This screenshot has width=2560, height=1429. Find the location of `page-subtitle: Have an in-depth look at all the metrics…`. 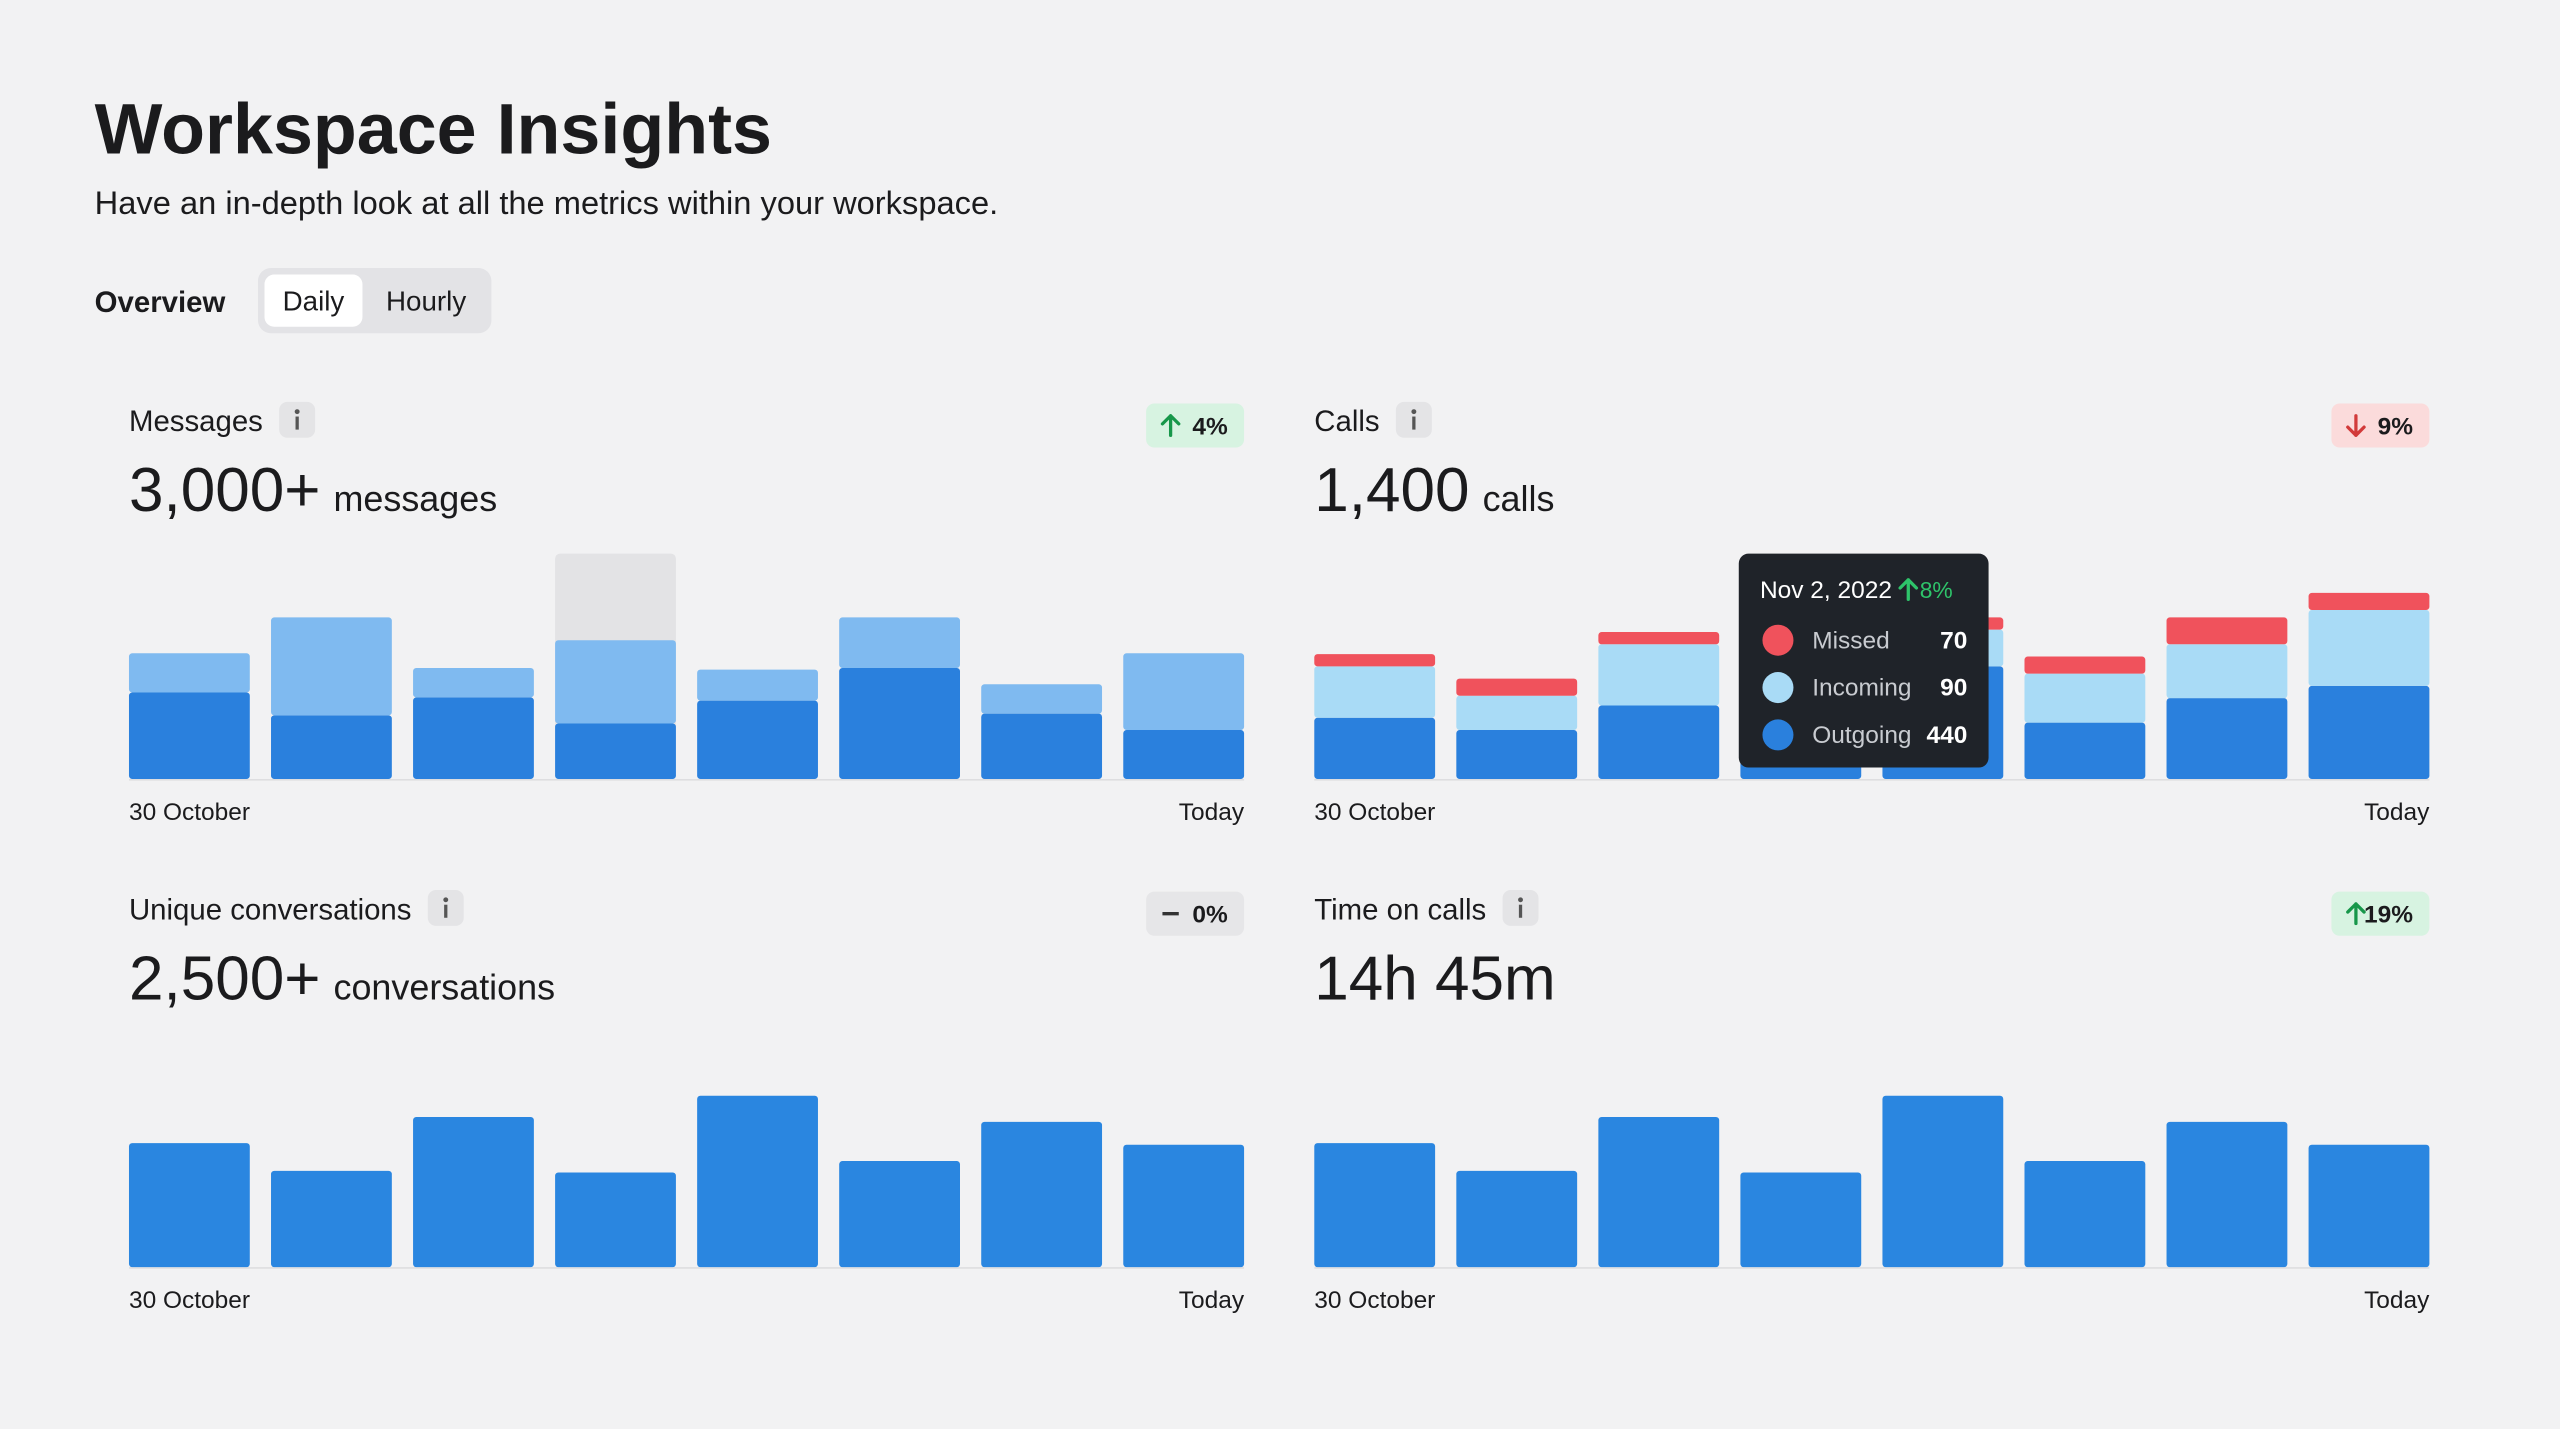

page-subtitle: Have an in-depth look at all the metrics… is located at coordinates (546, 202).